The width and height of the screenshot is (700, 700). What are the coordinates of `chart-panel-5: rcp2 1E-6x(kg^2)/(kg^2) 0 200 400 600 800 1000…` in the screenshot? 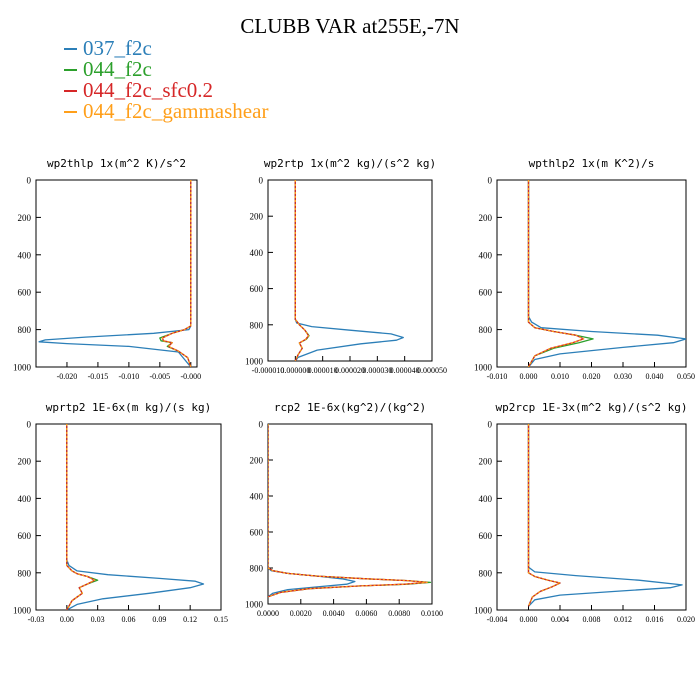 It's located at (344, 509).